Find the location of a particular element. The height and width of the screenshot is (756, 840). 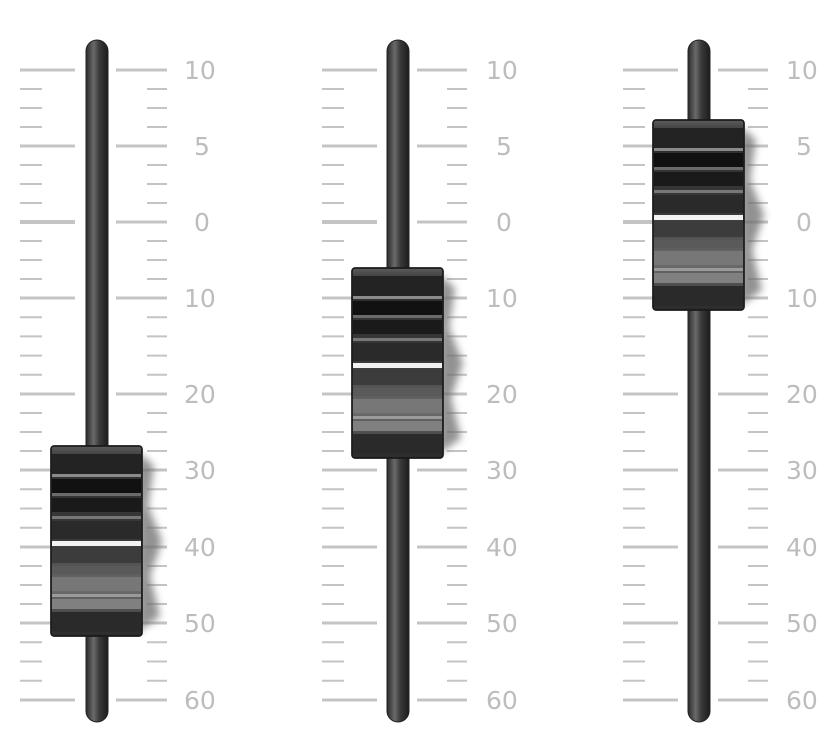

scale-labels-3: 10 5 0 10 20 30 40 50 60 is located at coordinates (802, 385).